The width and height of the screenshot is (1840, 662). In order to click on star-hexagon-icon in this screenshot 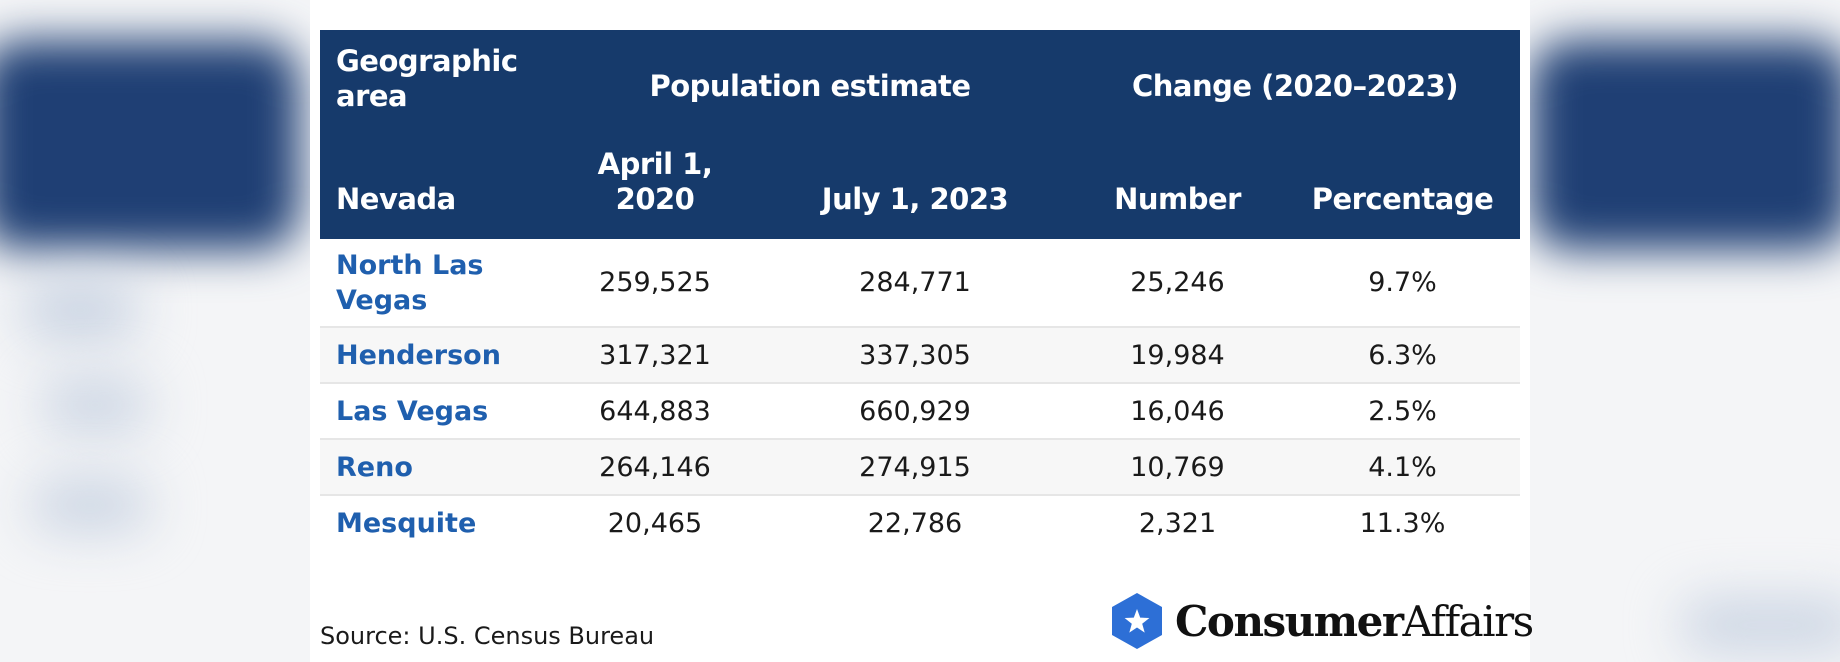, I will do `click(1137, 621)`.